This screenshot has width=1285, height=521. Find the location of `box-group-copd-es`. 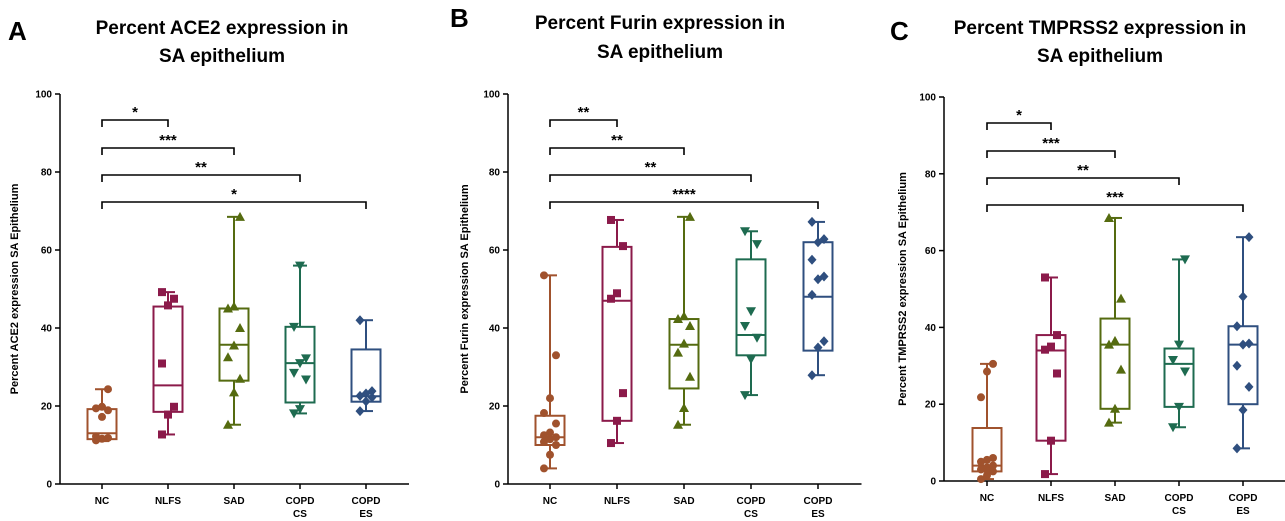

box-group-copd-es is located at coordinates (1243, 343).